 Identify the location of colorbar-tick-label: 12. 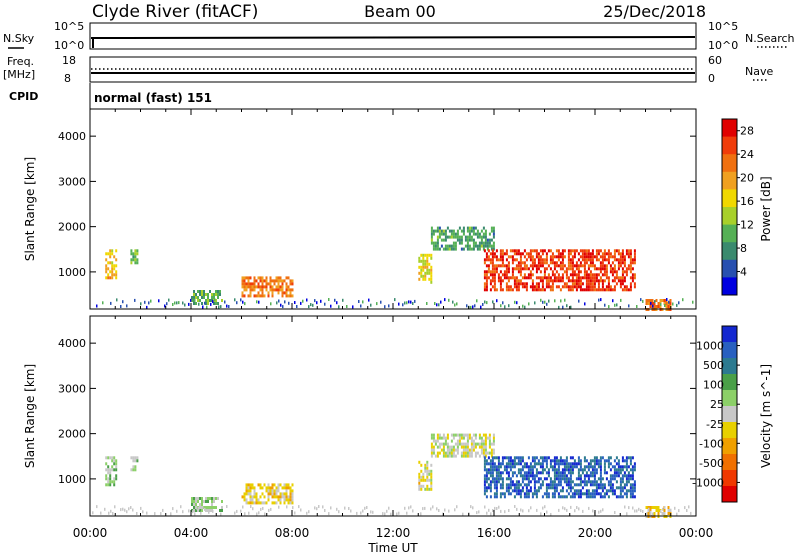
(747, 225).